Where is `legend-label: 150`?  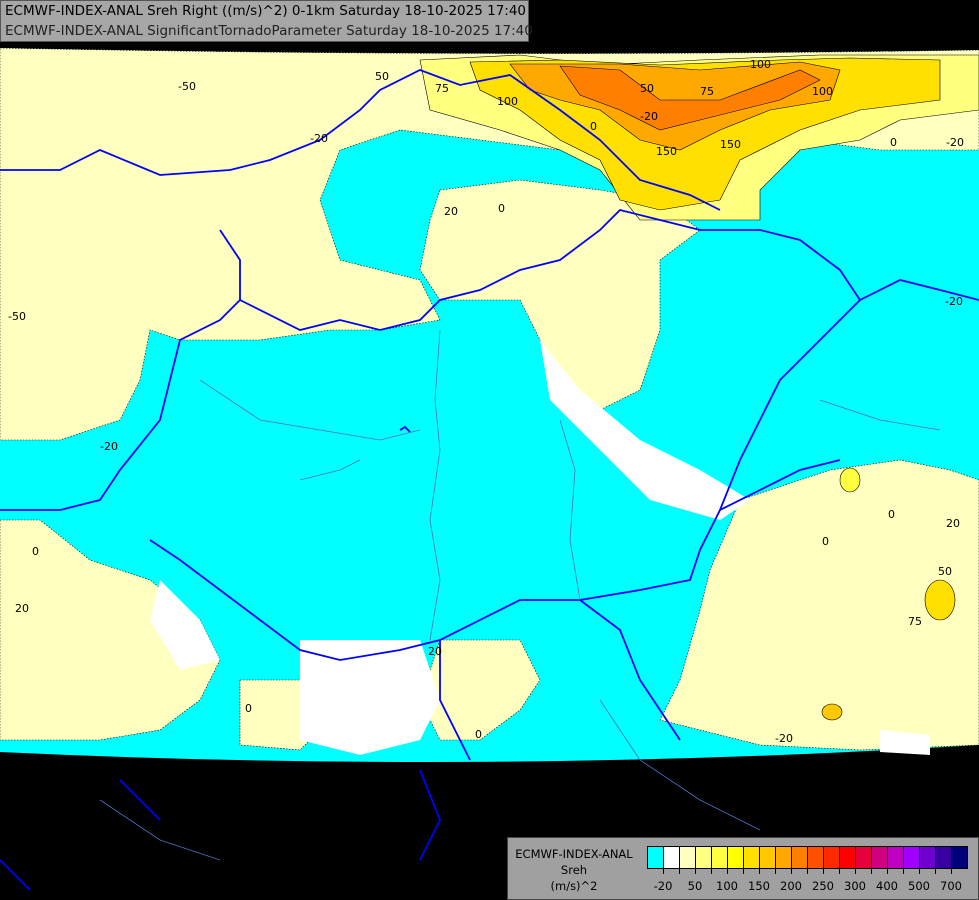 legend-label: 150 is located at coordinates (759, 886).